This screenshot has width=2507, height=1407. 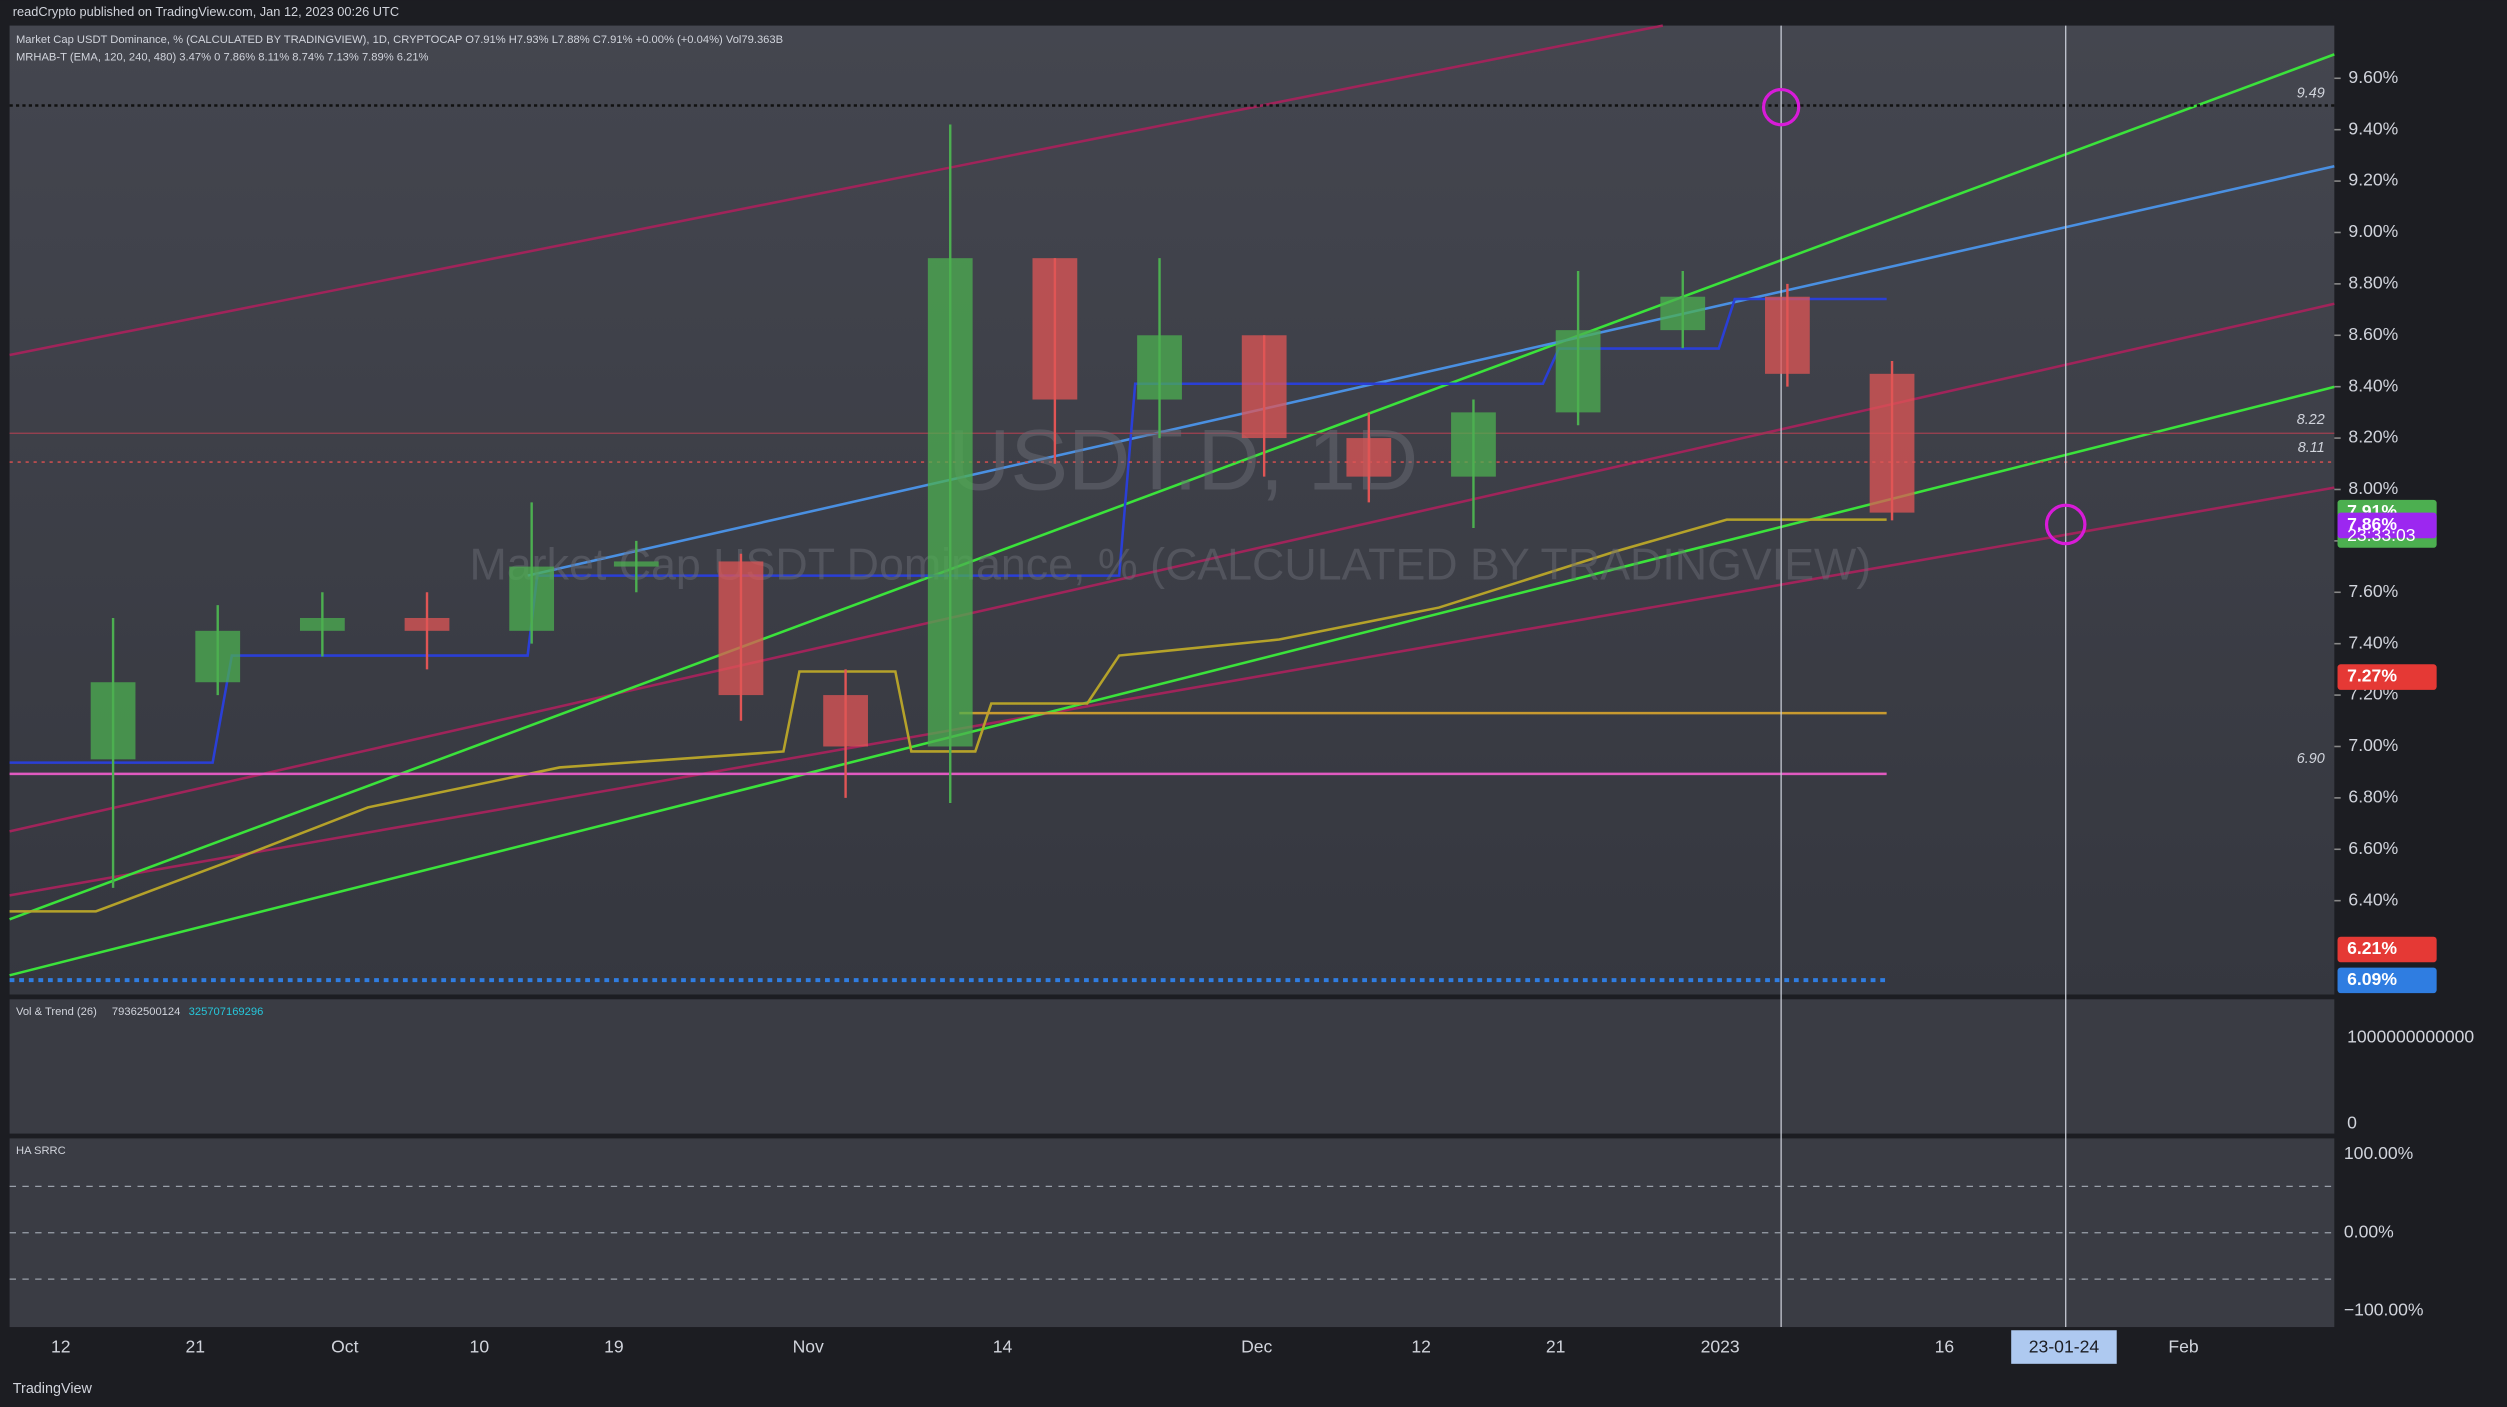 I want to click on cursor-date-badge, so click(x=2064, y=1347).